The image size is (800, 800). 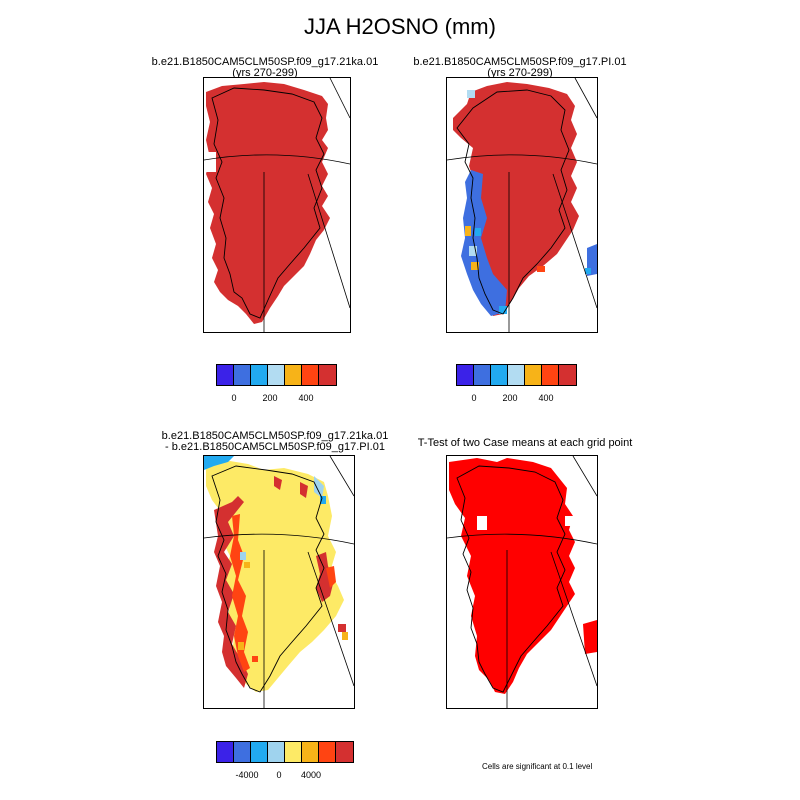 I want to click on colorbar-top-left, so click(x=276, y=375).